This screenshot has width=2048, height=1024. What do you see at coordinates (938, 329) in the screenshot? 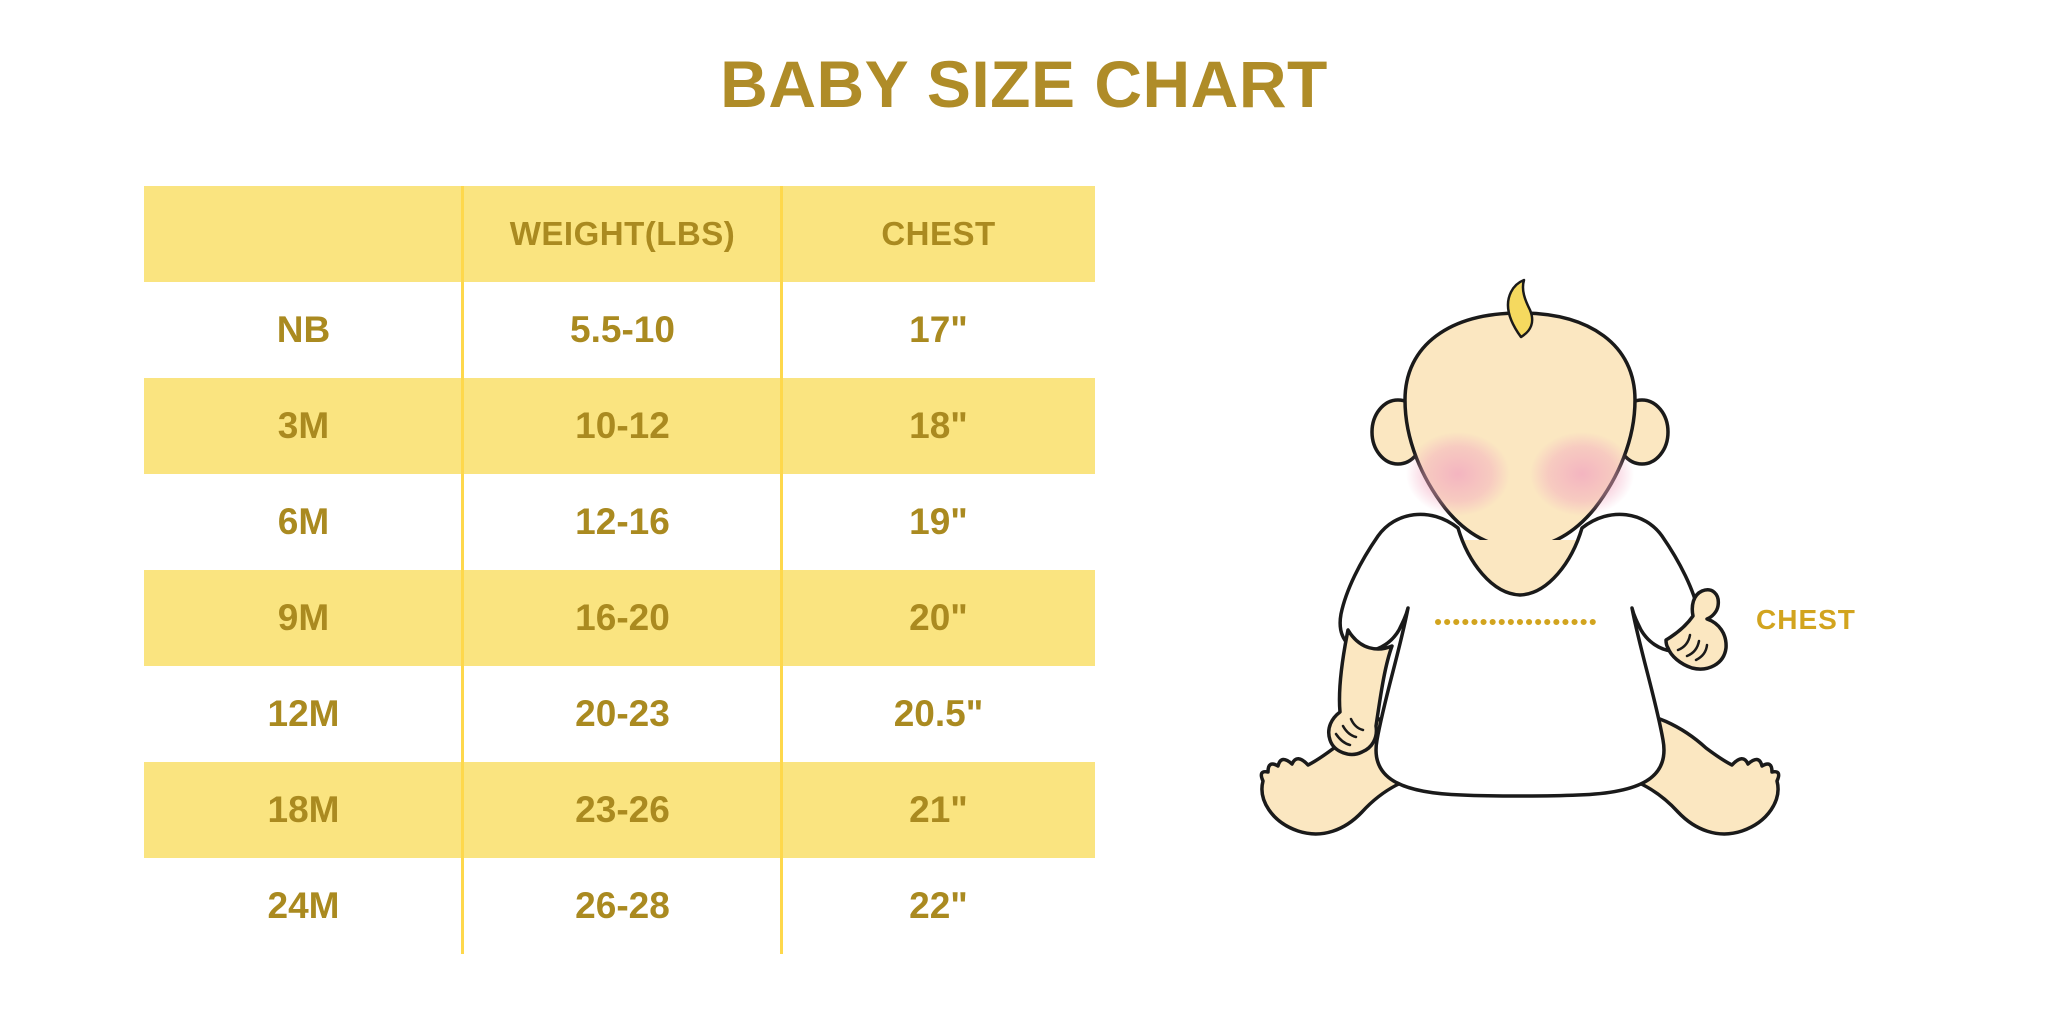
I see `table-cell: 17"` at bounding box center [938, 329].